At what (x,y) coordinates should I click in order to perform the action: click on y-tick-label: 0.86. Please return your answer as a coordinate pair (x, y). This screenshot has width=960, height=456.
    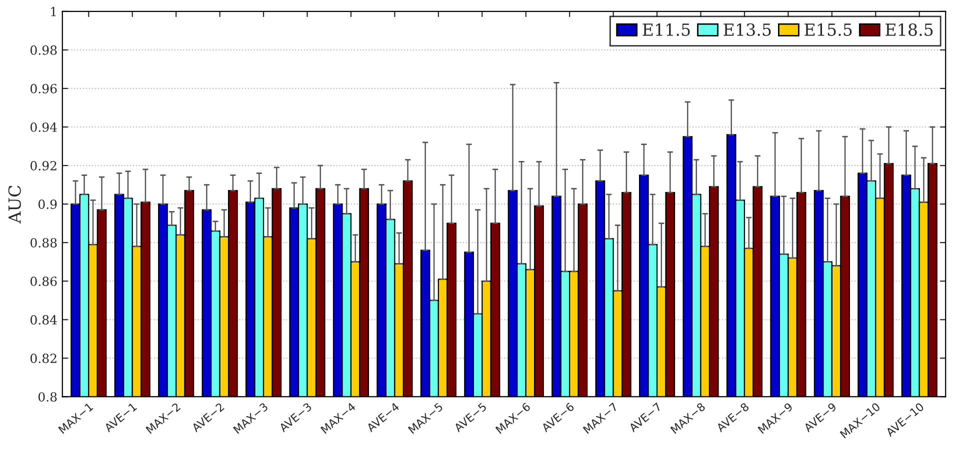
    Looking at the image, I should click on (43, 281).